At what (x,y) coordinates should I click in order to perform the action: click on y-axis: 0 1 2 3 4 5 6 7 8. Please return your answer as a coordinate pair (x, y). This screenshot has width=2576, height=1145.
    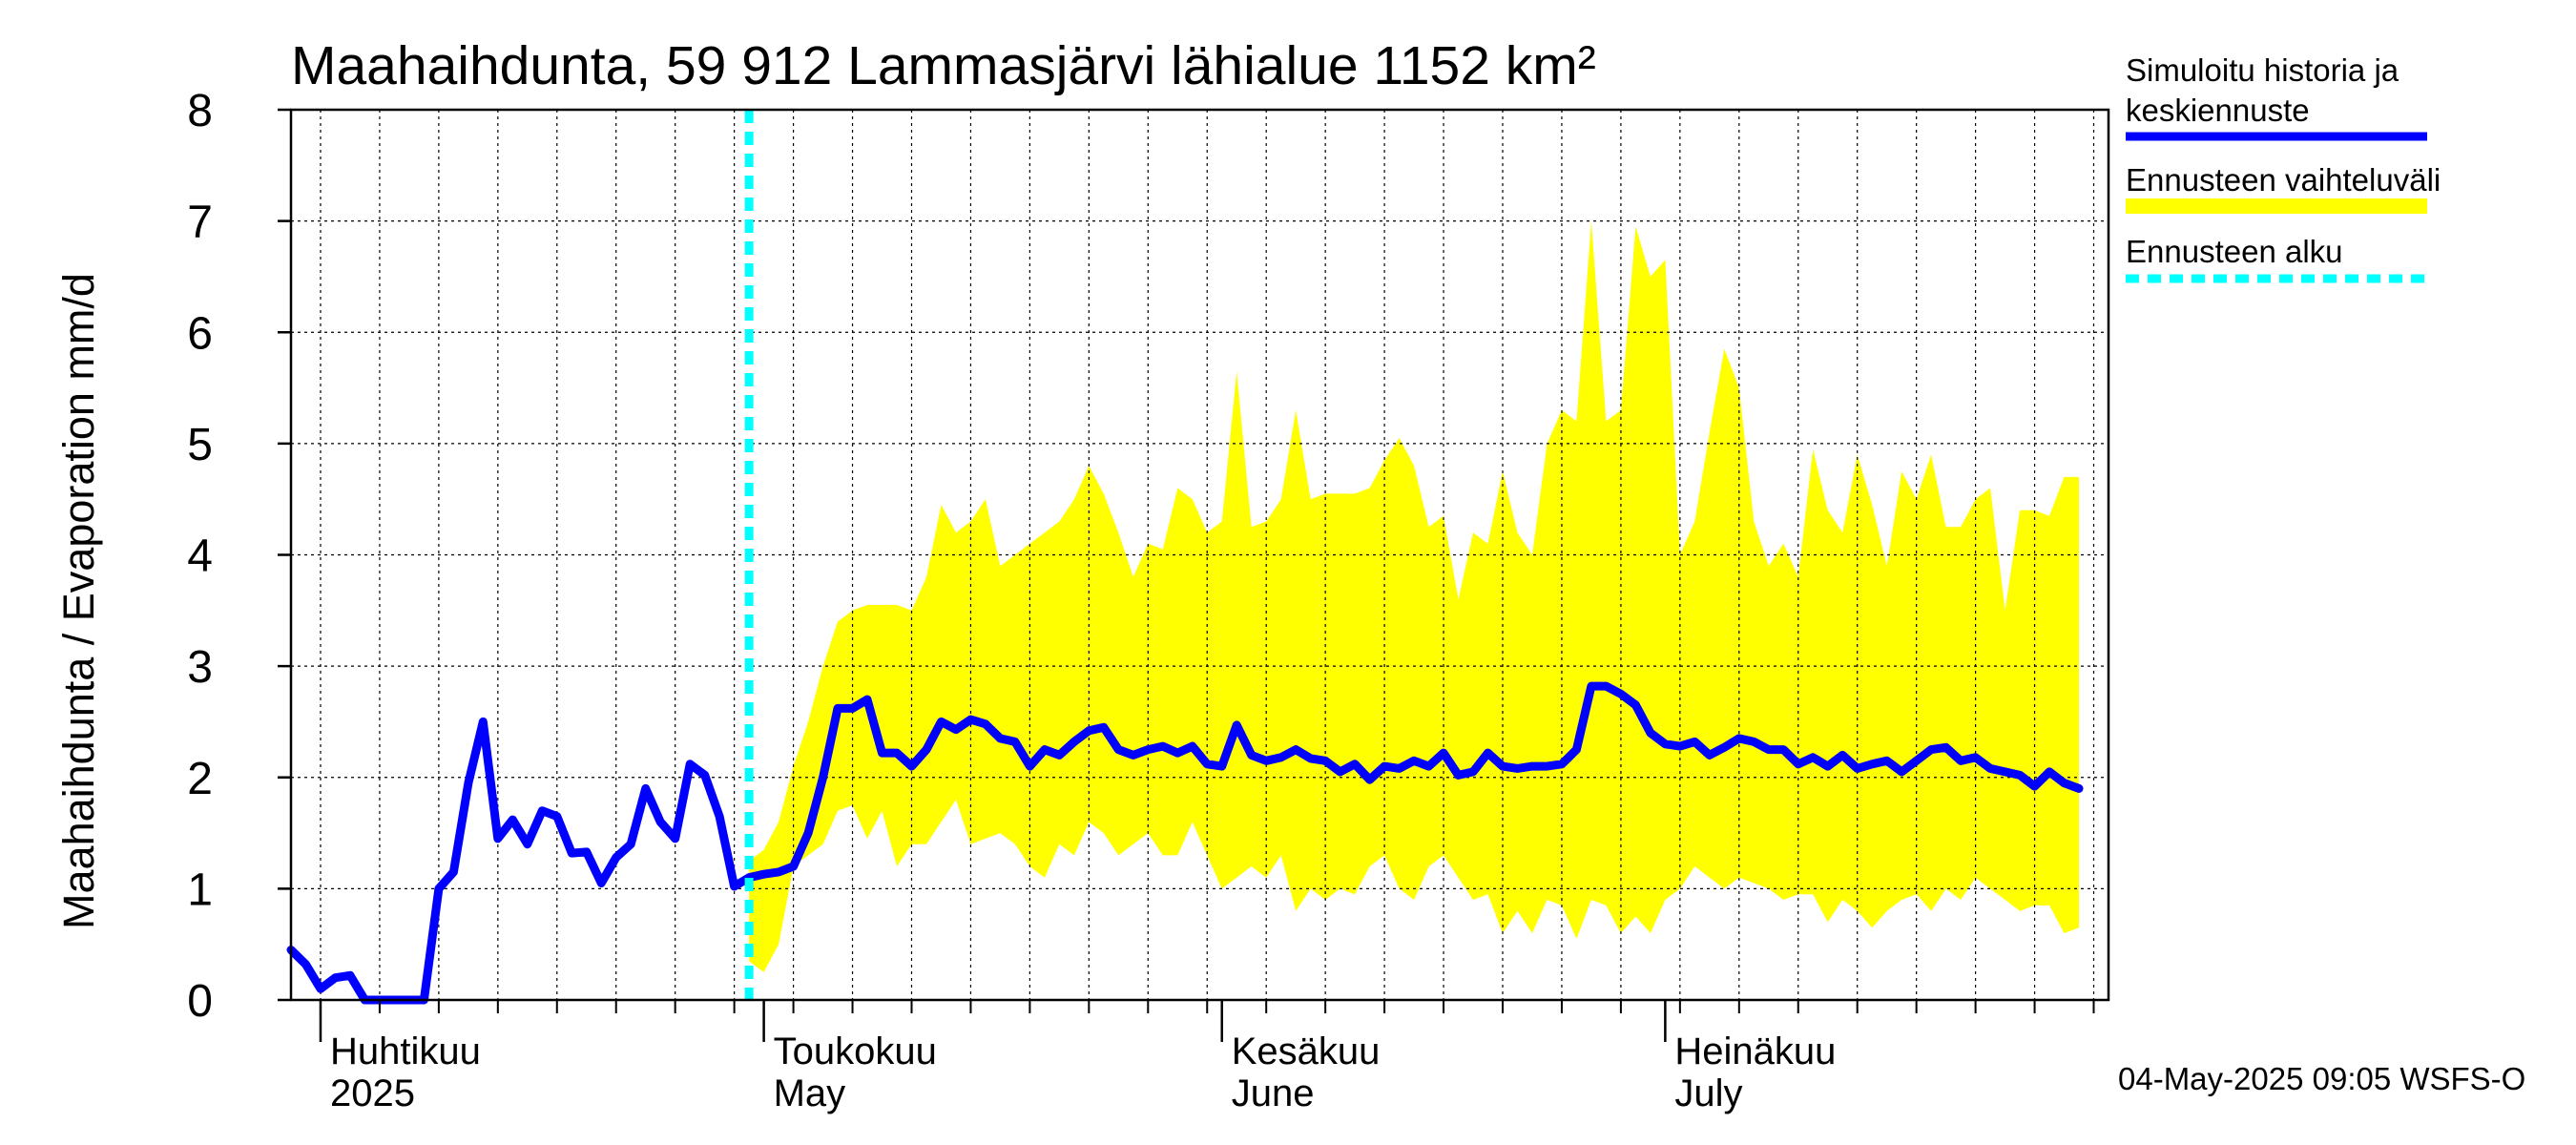
    Looking at the image, I should click on (239, 557).